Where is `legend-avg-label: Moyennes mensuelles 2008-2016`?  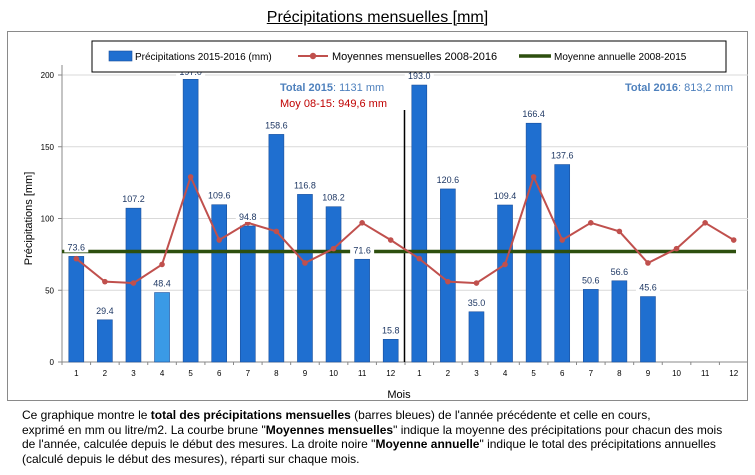 legend-avg-label: Moyennes mensuelles 2008-2016 is located at coordinates (414, 57).